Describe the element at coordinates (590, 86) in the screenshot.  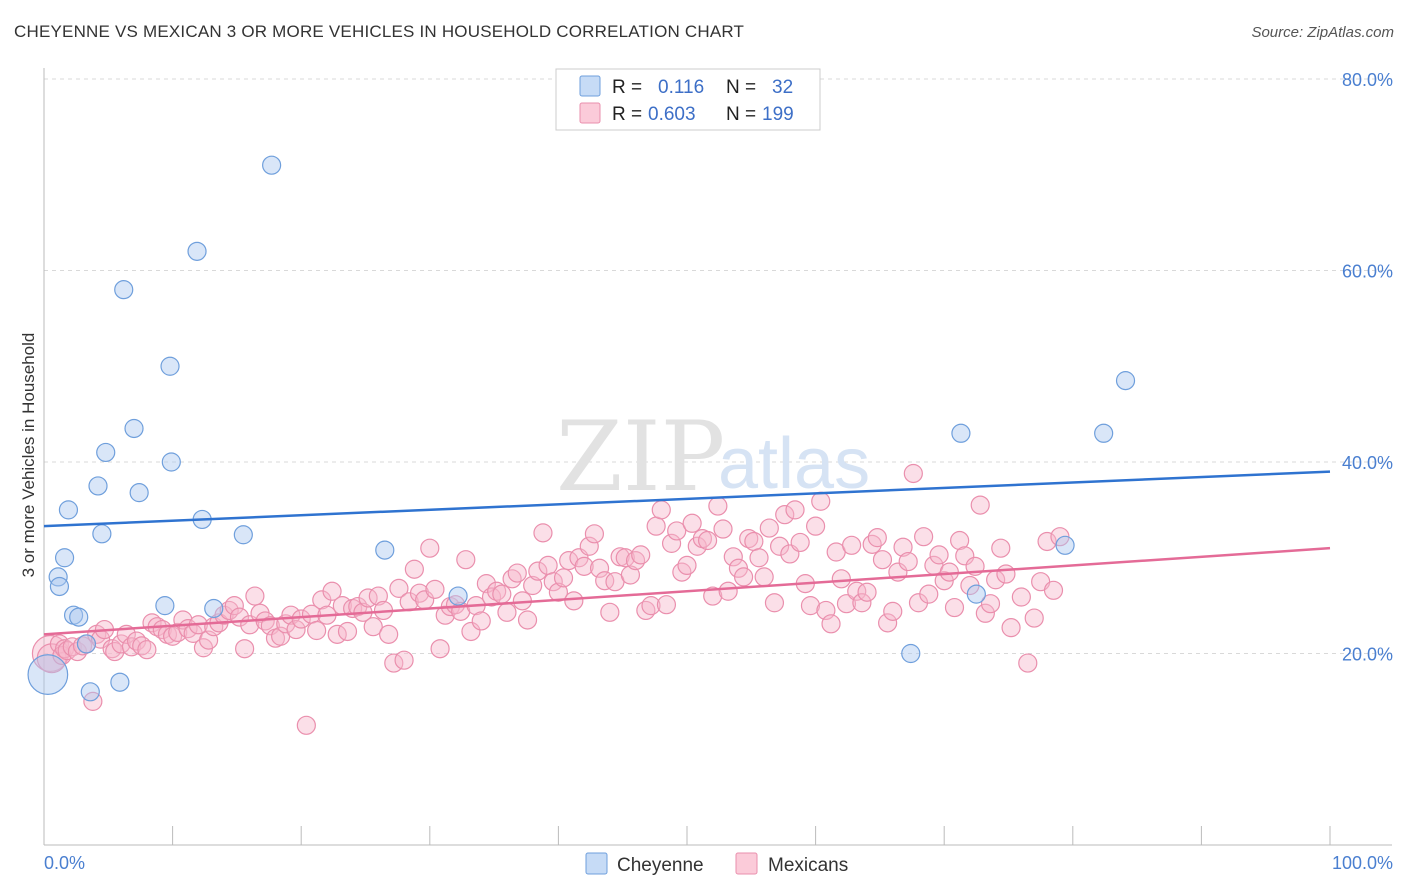
I see `legend-swatch-cheyenne` at that location.